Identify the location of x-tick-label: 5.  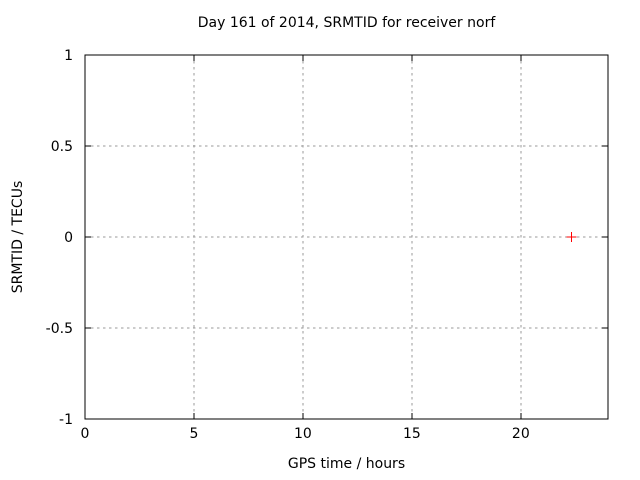
(193, 434).